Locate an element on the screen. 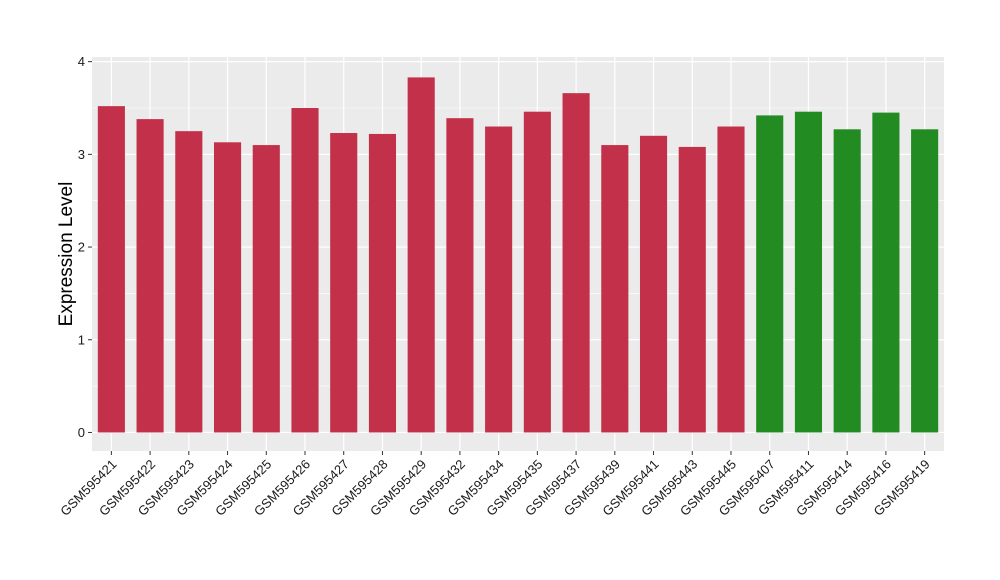 The width and height of the screenshot is (1000, 580). bar-GSM595424 is located at coordinates (227, 287).